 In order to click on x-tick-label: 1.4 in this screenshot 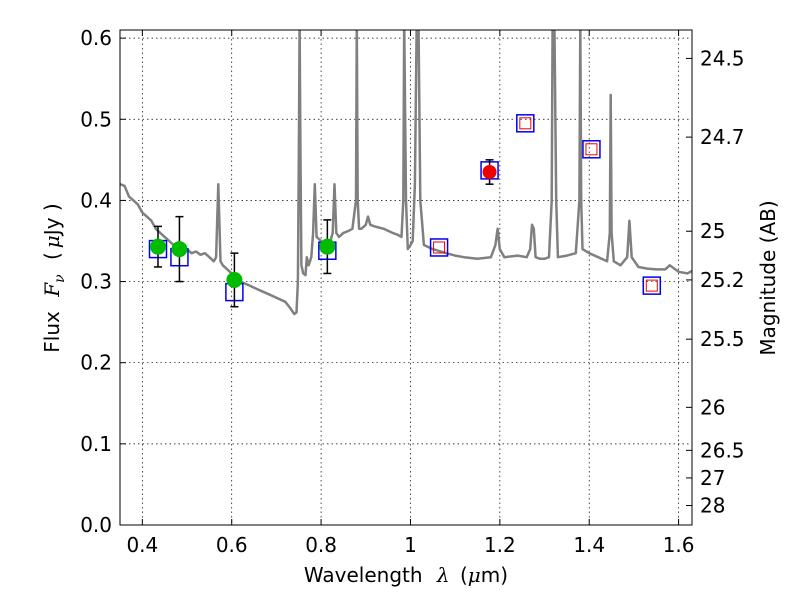, I will do `click(589, 545)`.